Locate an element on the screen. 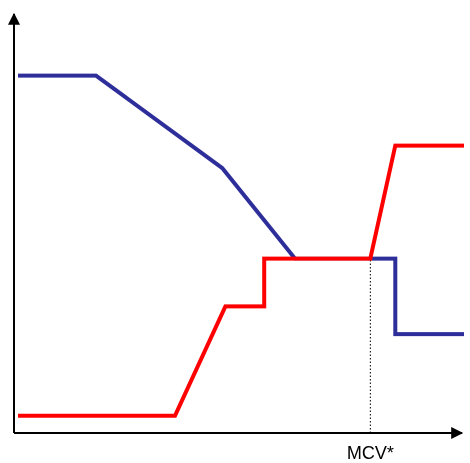 Image resolution: width=470 pixels, height=463 pixels. tick-label-layer: MCV* is located at coordinates (370, 453).